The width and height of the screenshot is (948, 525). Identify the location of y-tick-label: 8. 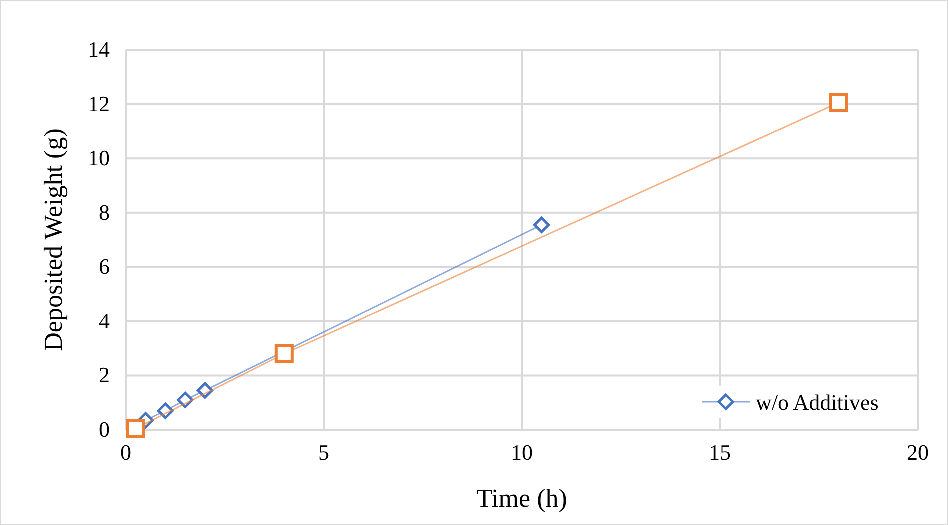
(104, 212).